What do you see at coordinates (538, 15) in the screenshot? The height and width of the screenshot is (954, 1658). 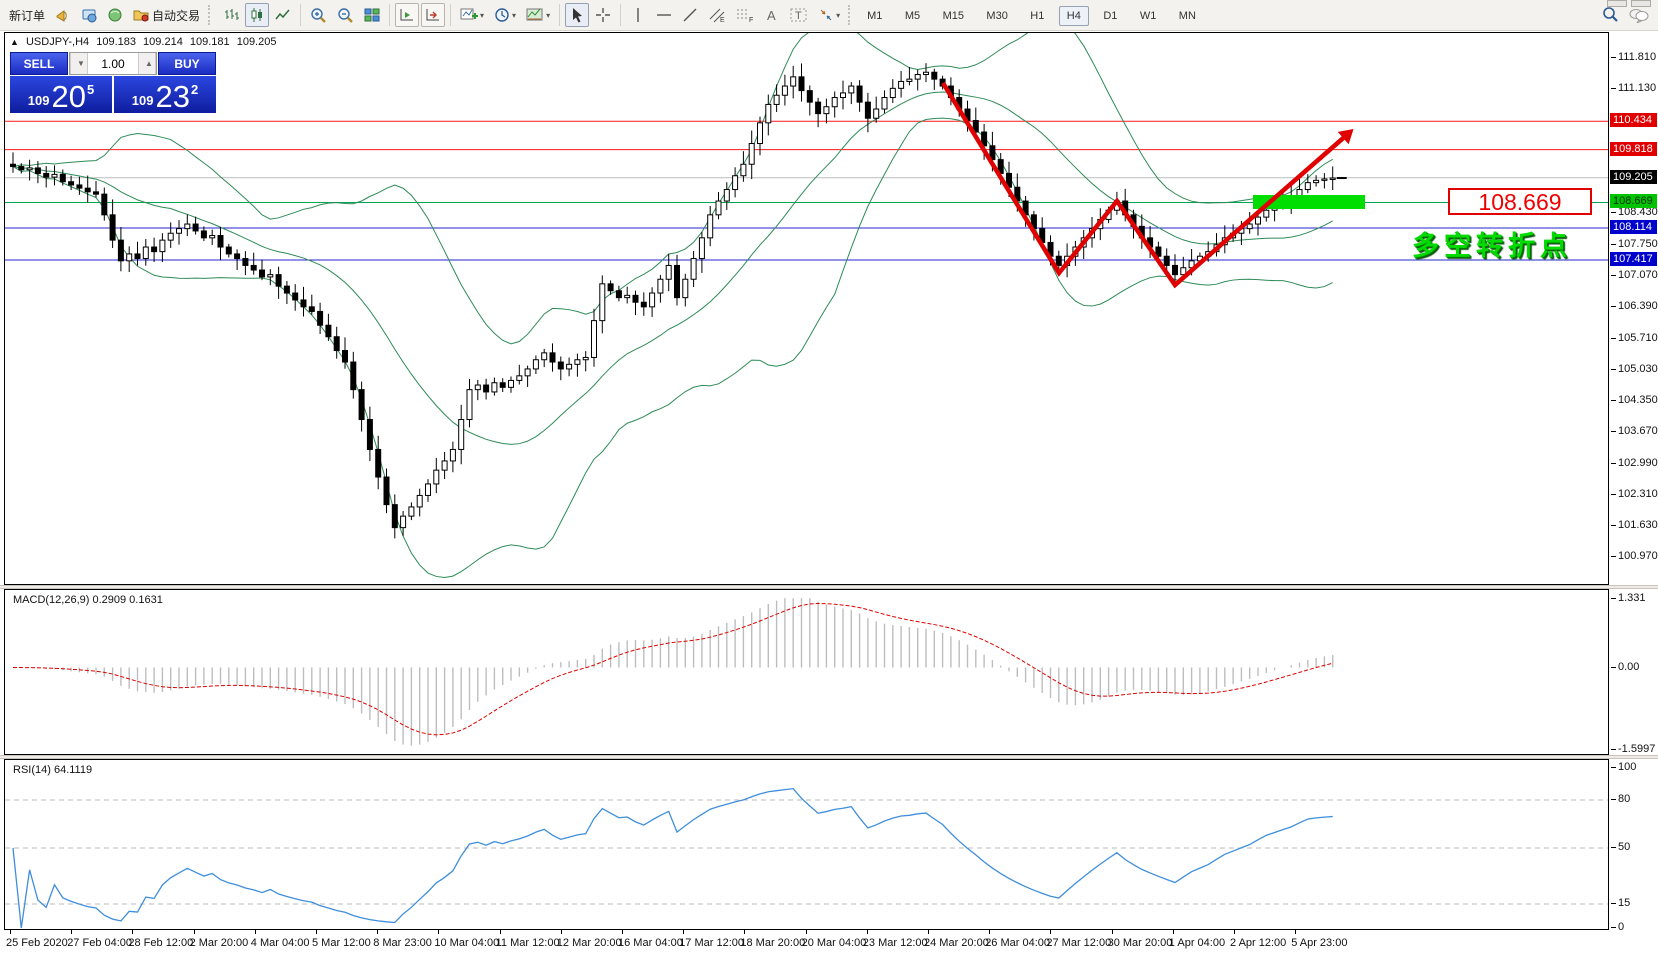 I see `templates-button: ▾` at bounding box center [538, 15].